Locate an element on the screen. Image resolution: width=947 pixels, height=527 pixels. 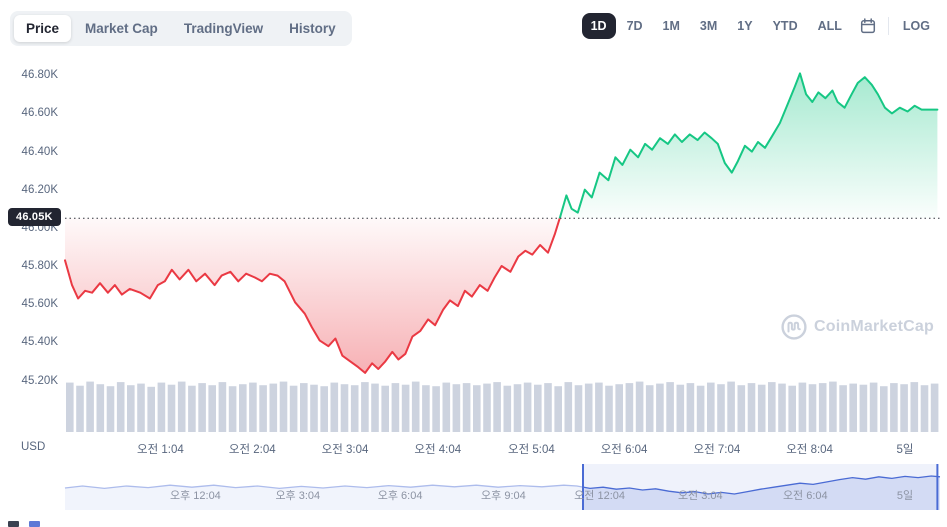
navigator-unselected-mask is located at coordinates (324, 487).